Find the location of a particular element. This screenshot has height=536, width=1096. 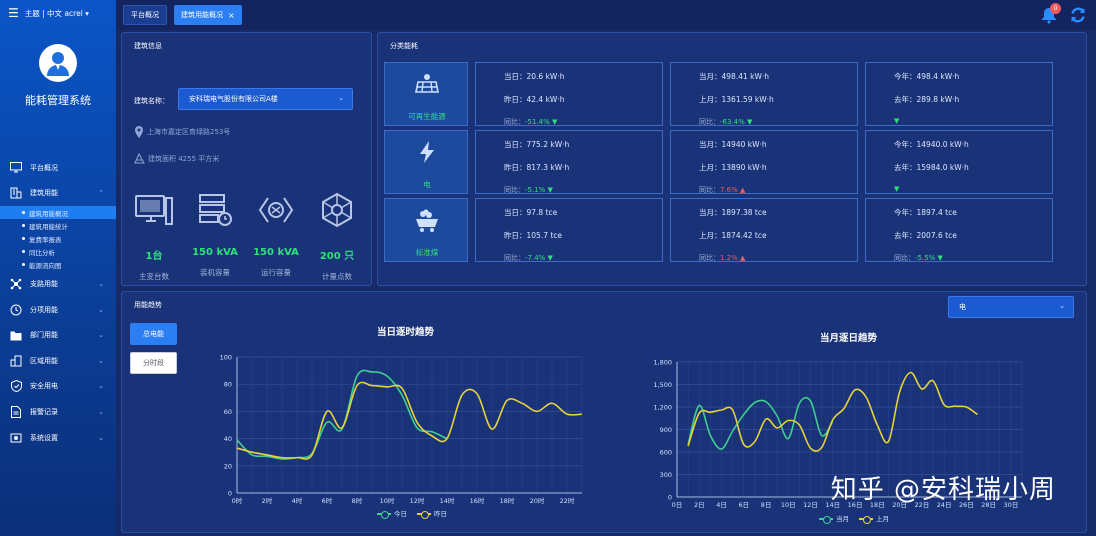

area-text: 建筑面积 4255 平方米 is located at coordinates (184, 158).